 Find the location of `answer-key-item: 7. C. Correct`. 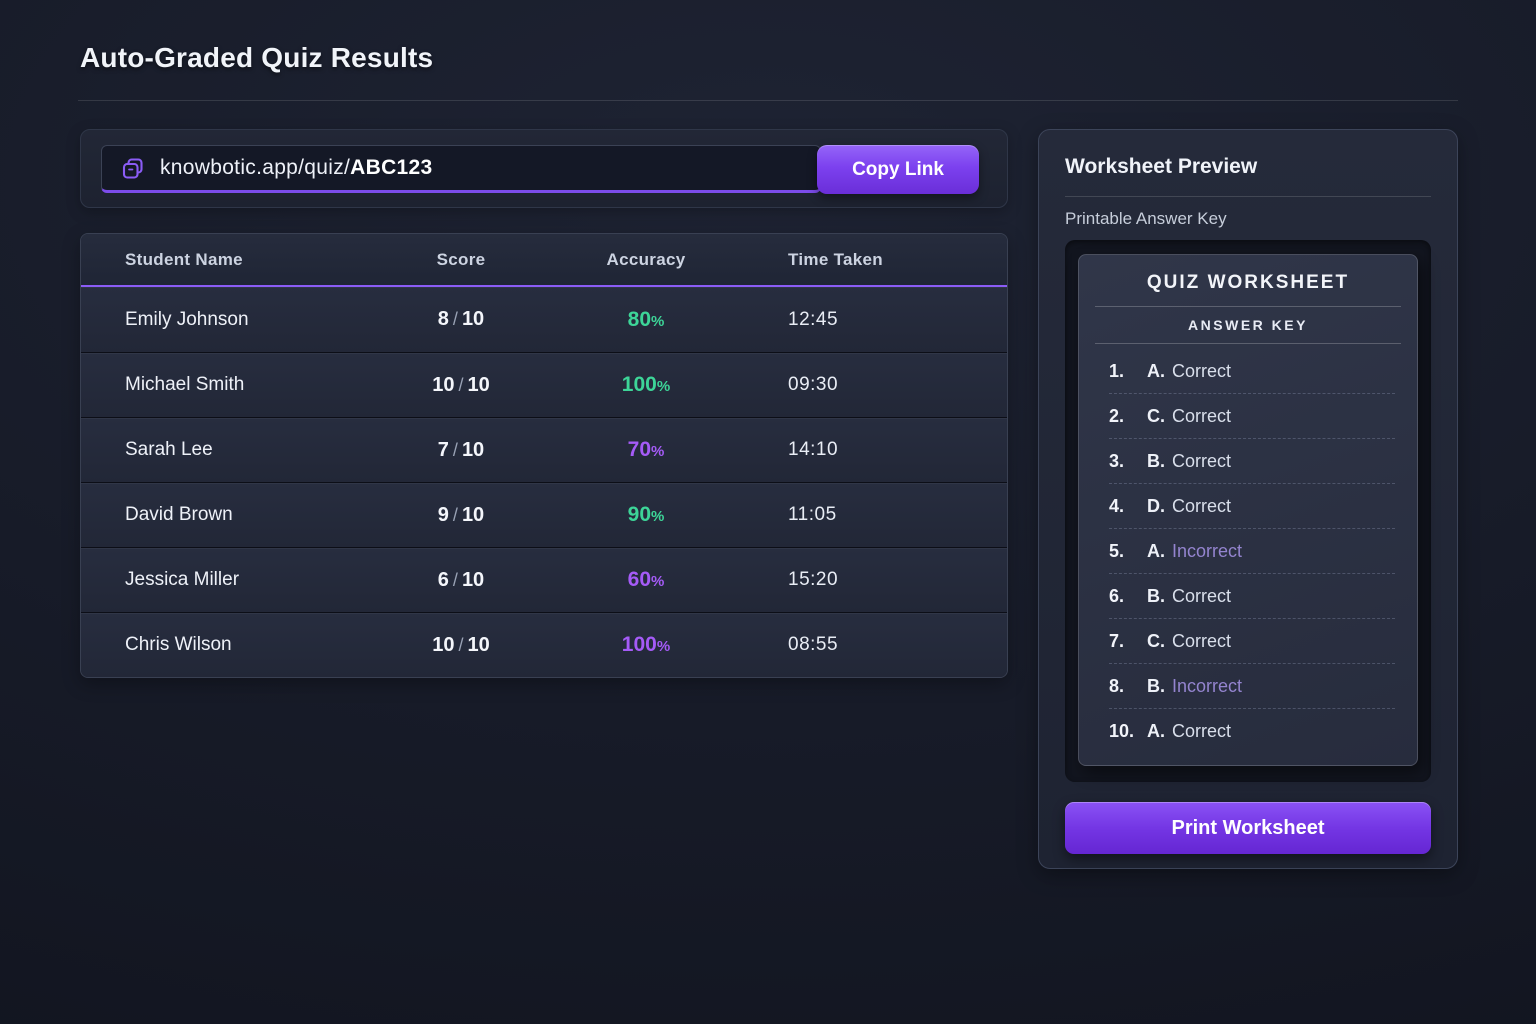

answer-key-item: 7. C. Correct is located at coordinates (1252, 641).